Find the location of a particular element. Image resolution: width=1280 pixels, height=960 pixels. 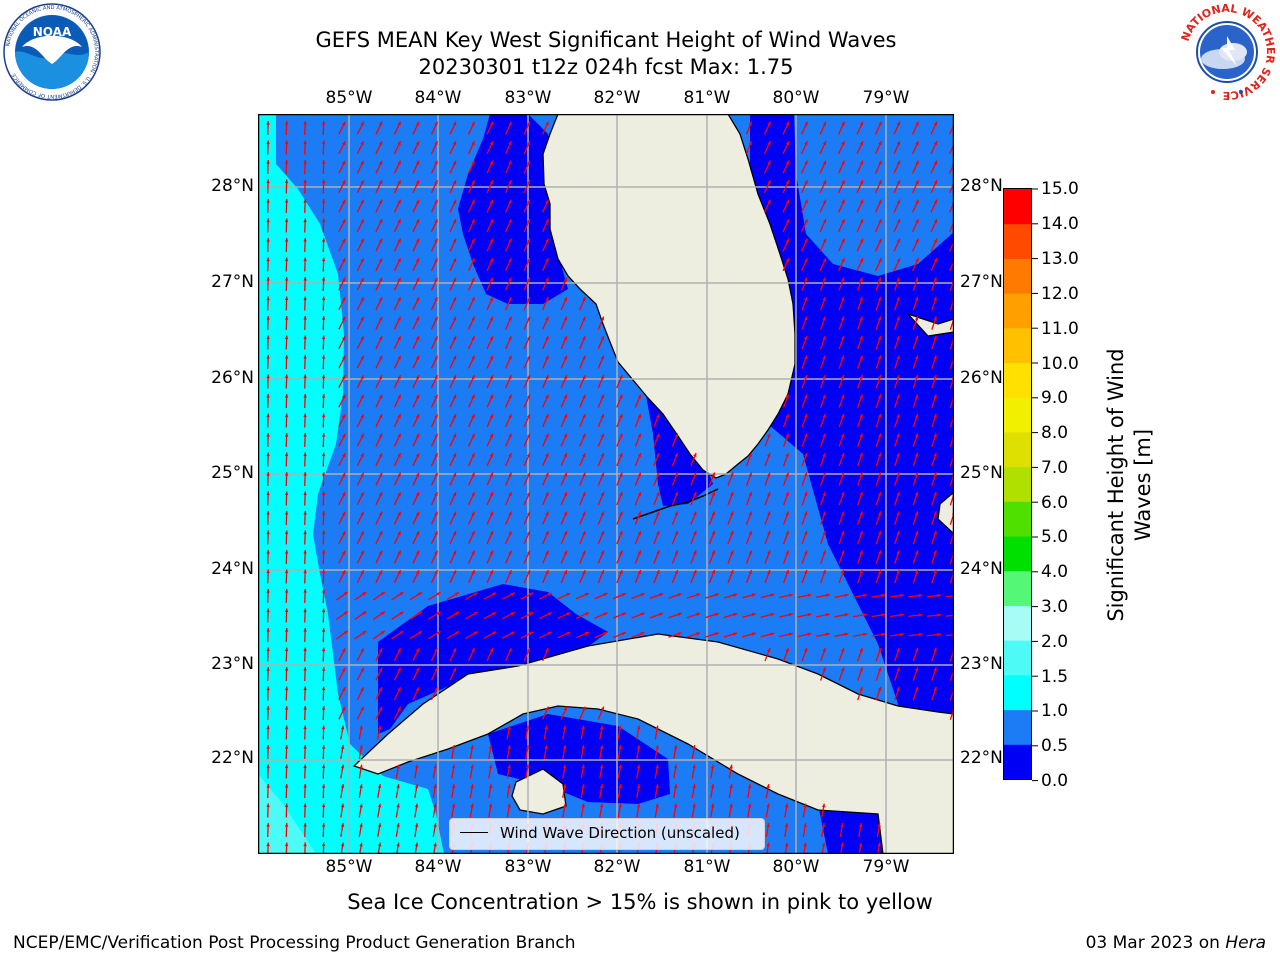

lat-label-right: 24°N is located at coordinates (981, 569).